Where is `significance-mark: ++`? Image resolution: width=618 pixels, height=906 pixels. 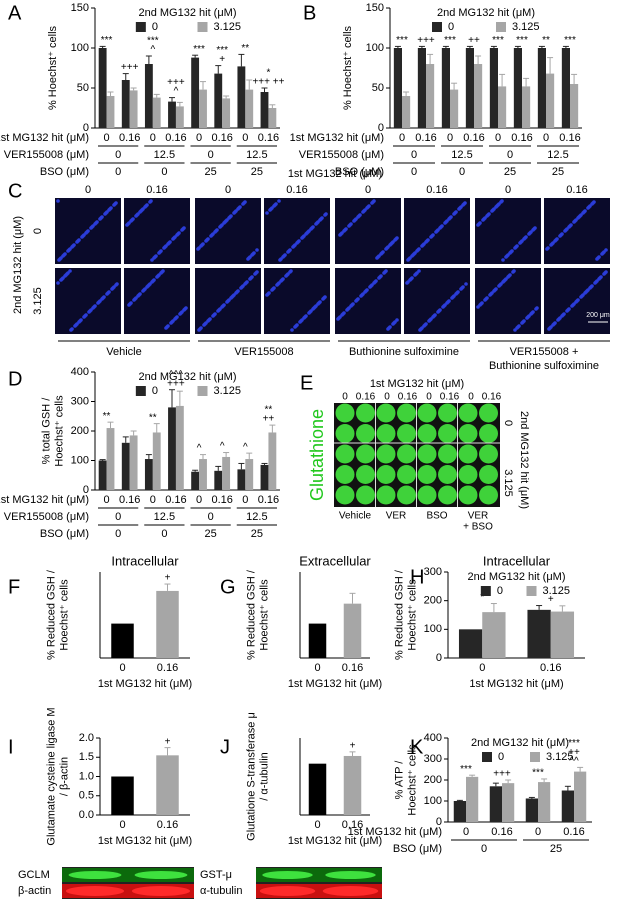
significance-mark: ++ is located at coordinates (269, 419).